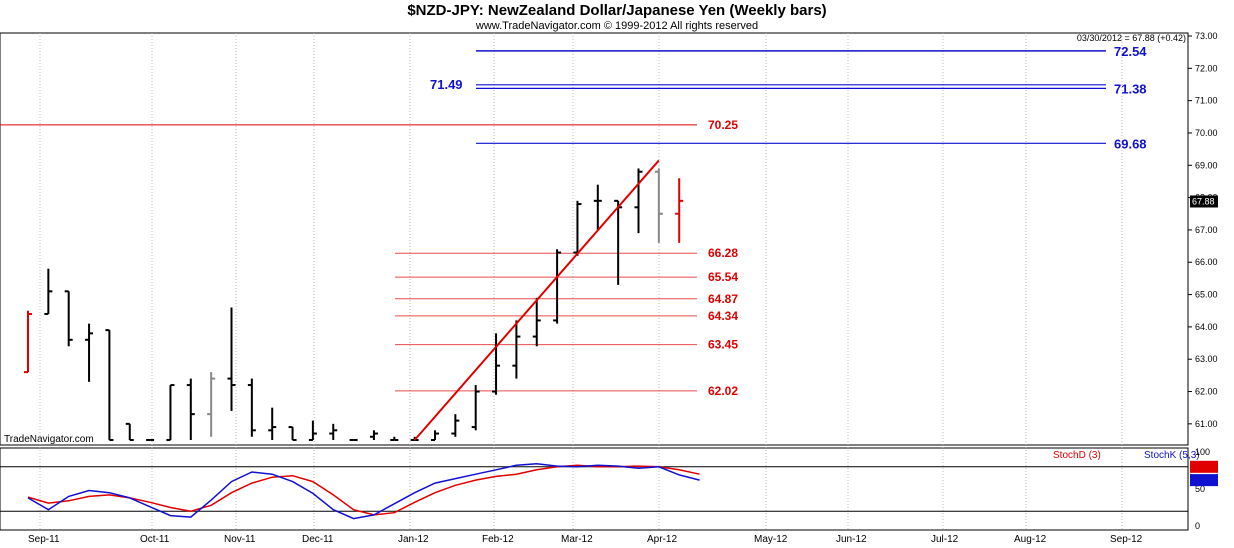 The image size is (1234, 548). What do you see at coordinates (1206, 424) in the screenshot?
I see `y-tick-label: 61.00` at bounding box center [1206, 424].